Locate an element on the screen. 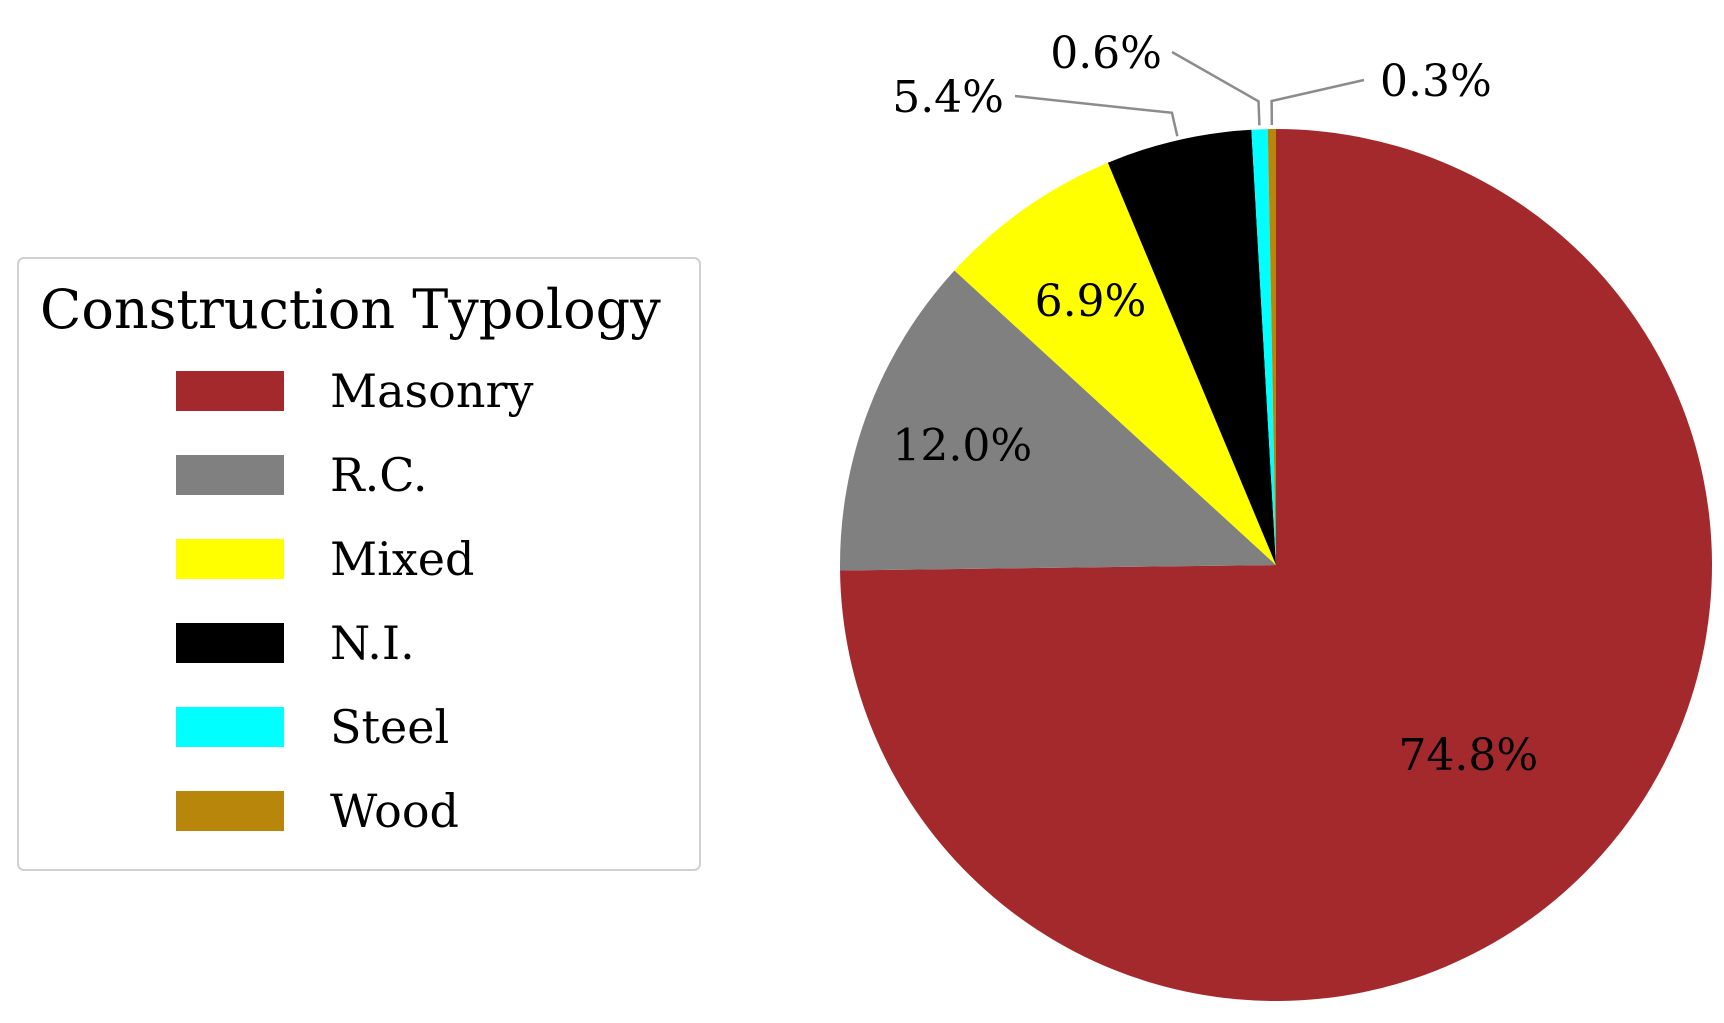 This screenshot has width=1724, height=1023. legend-swatch-n-i is located at coordinates (230, 643).